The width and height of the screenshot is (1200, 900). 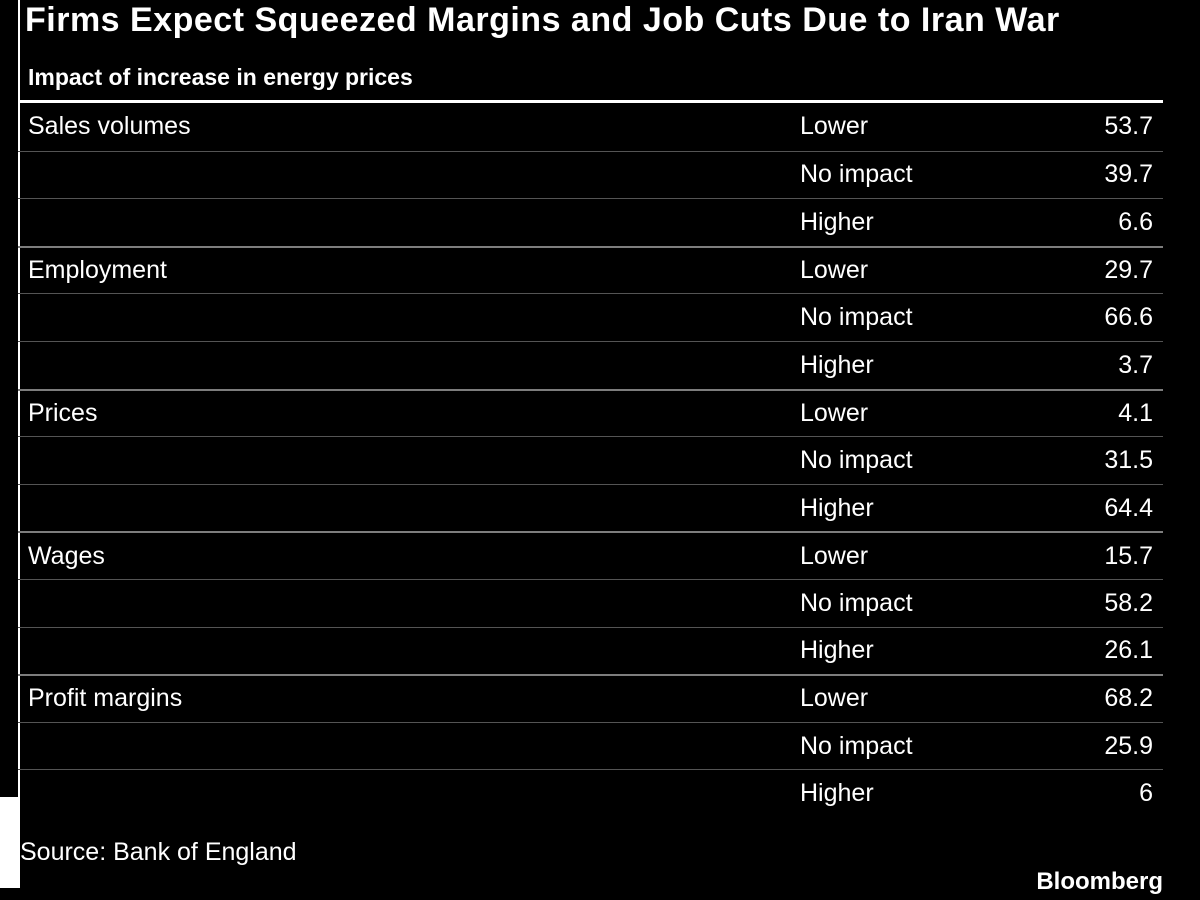 I want to click on row-value: 68.2, so click(x=1128, y=698).